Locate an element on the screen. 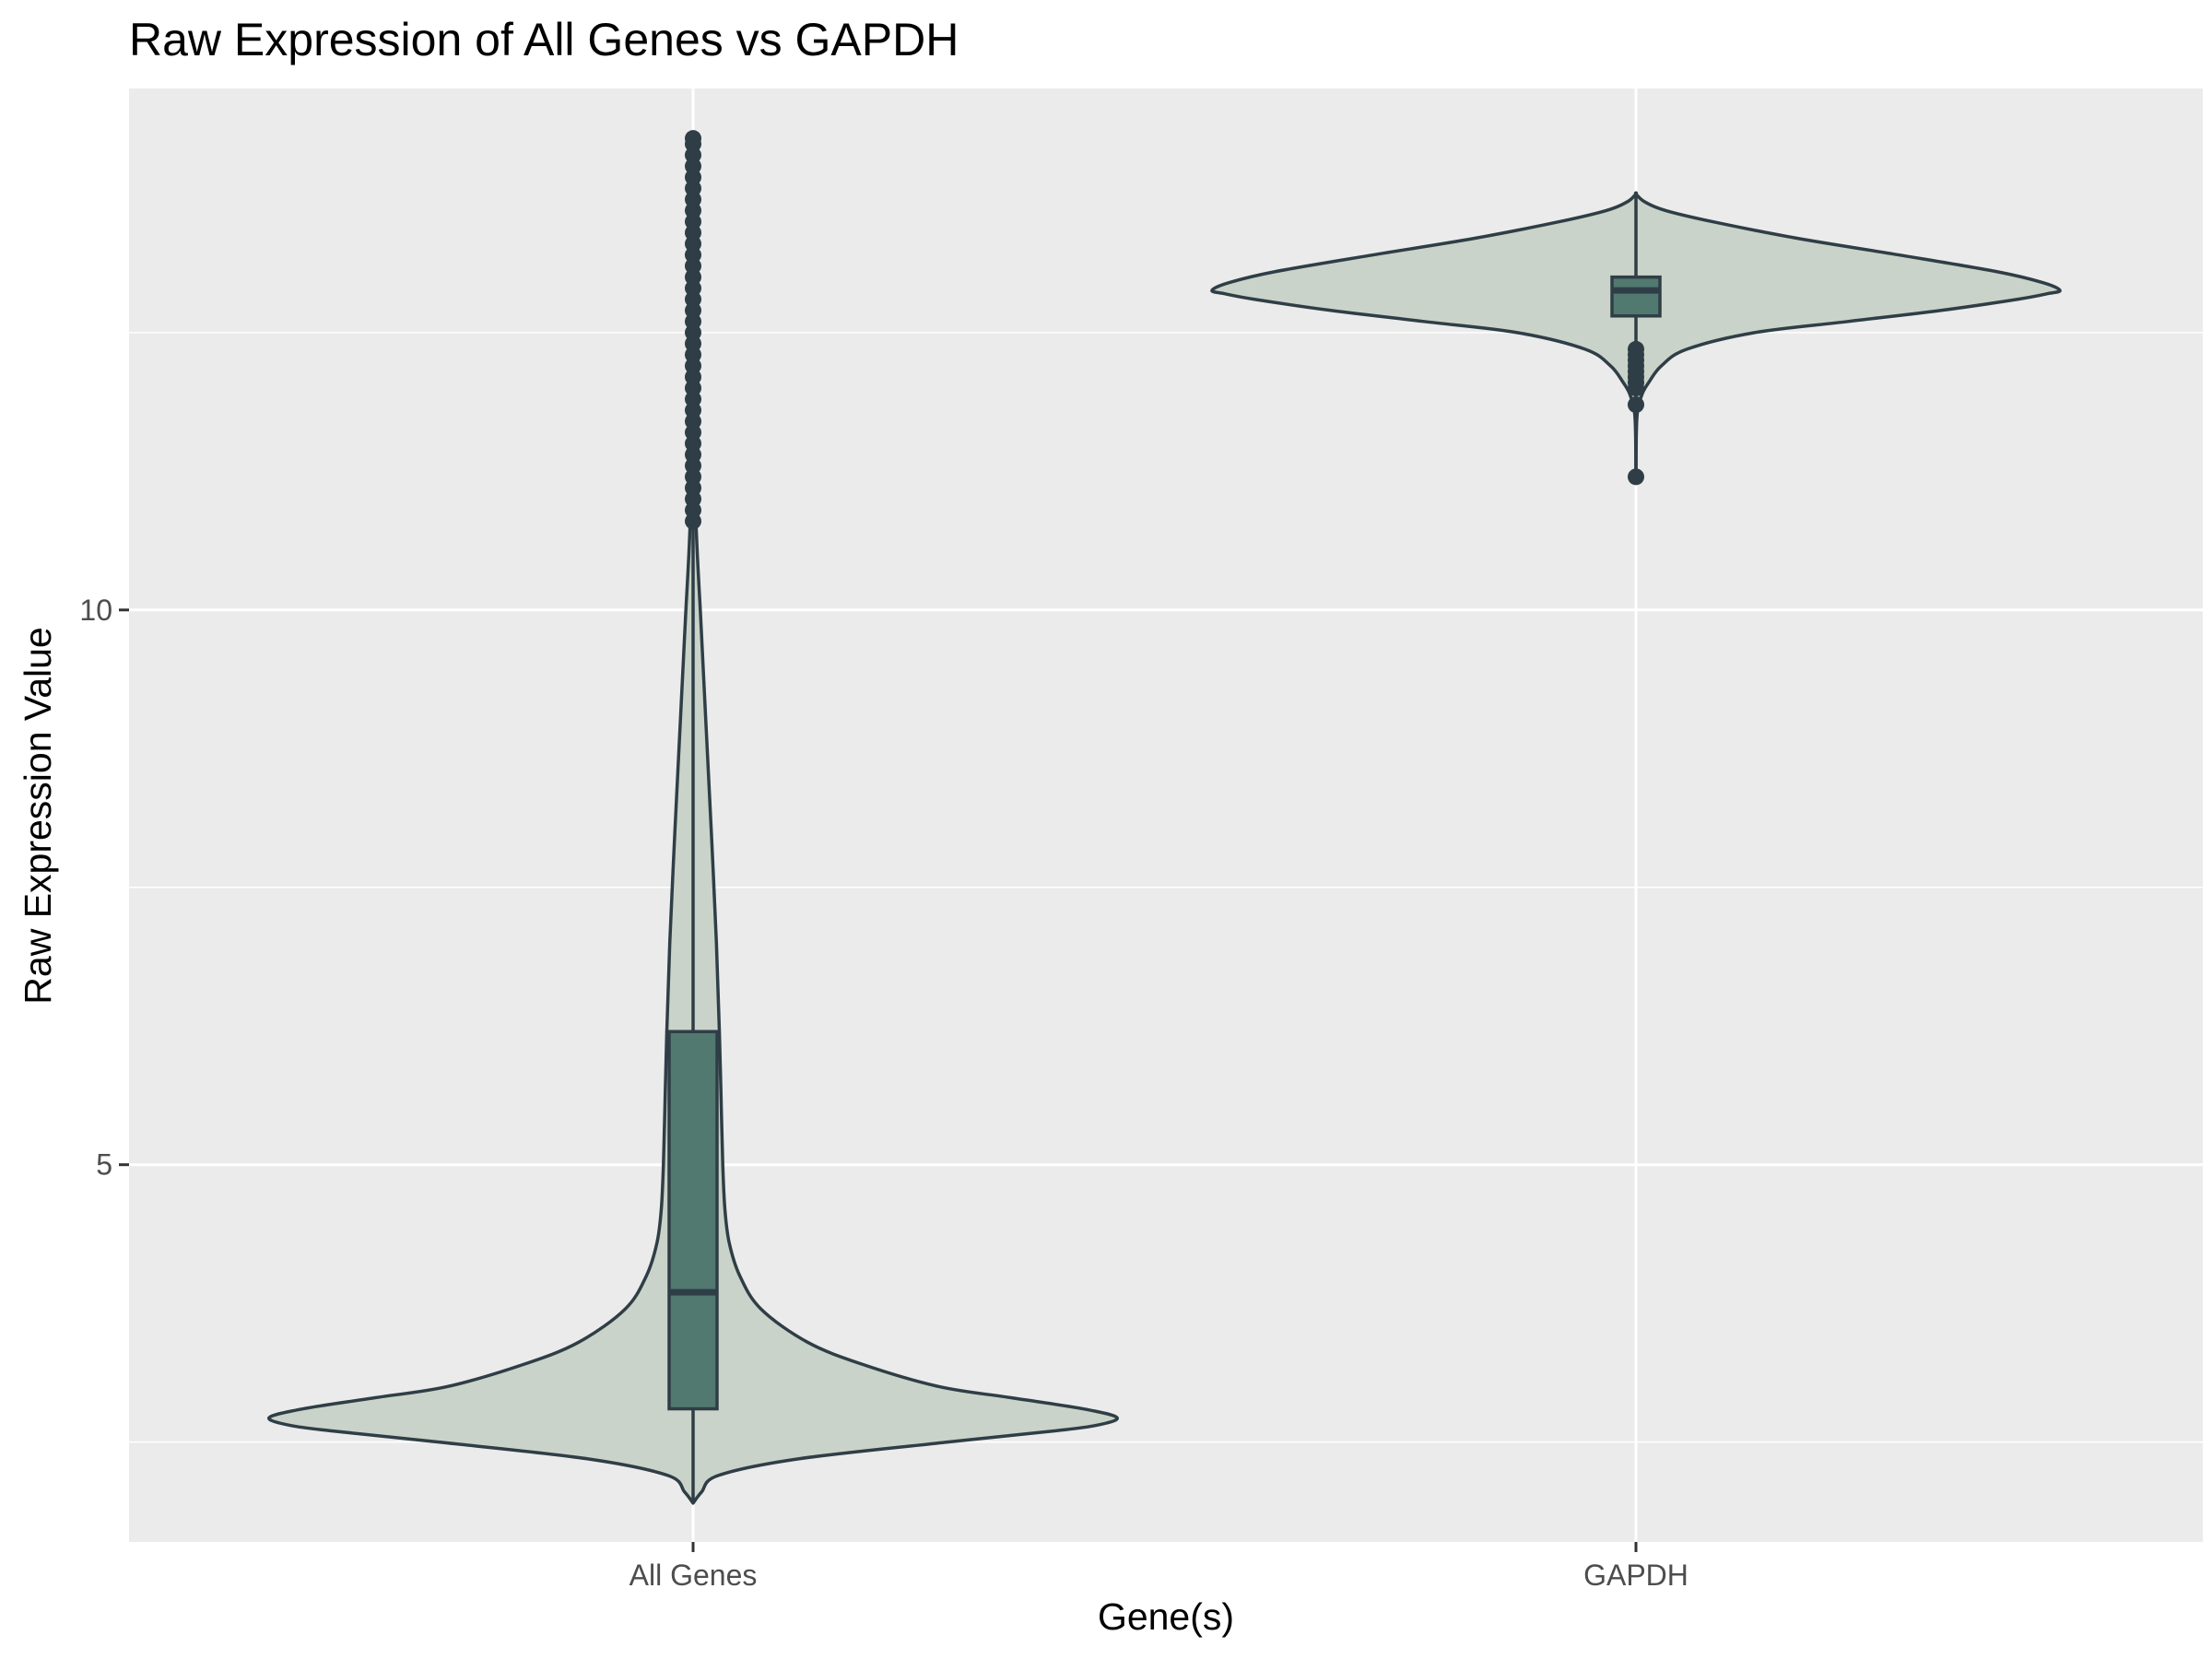 Image resolution: width=2212 pixels, height=1659 pixels. x-tick-label: All Genes is located at coordinates (693, 1575).